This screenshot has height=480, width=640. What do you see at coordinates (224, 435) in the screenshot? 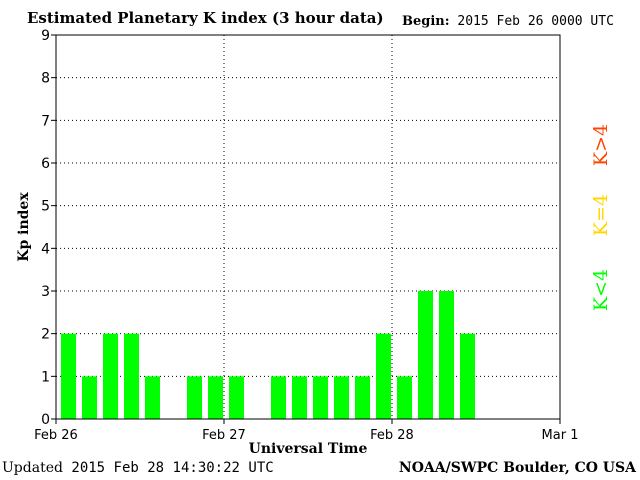
I see `x-tick-label: Feb 27` at bounding box center [224, 435].